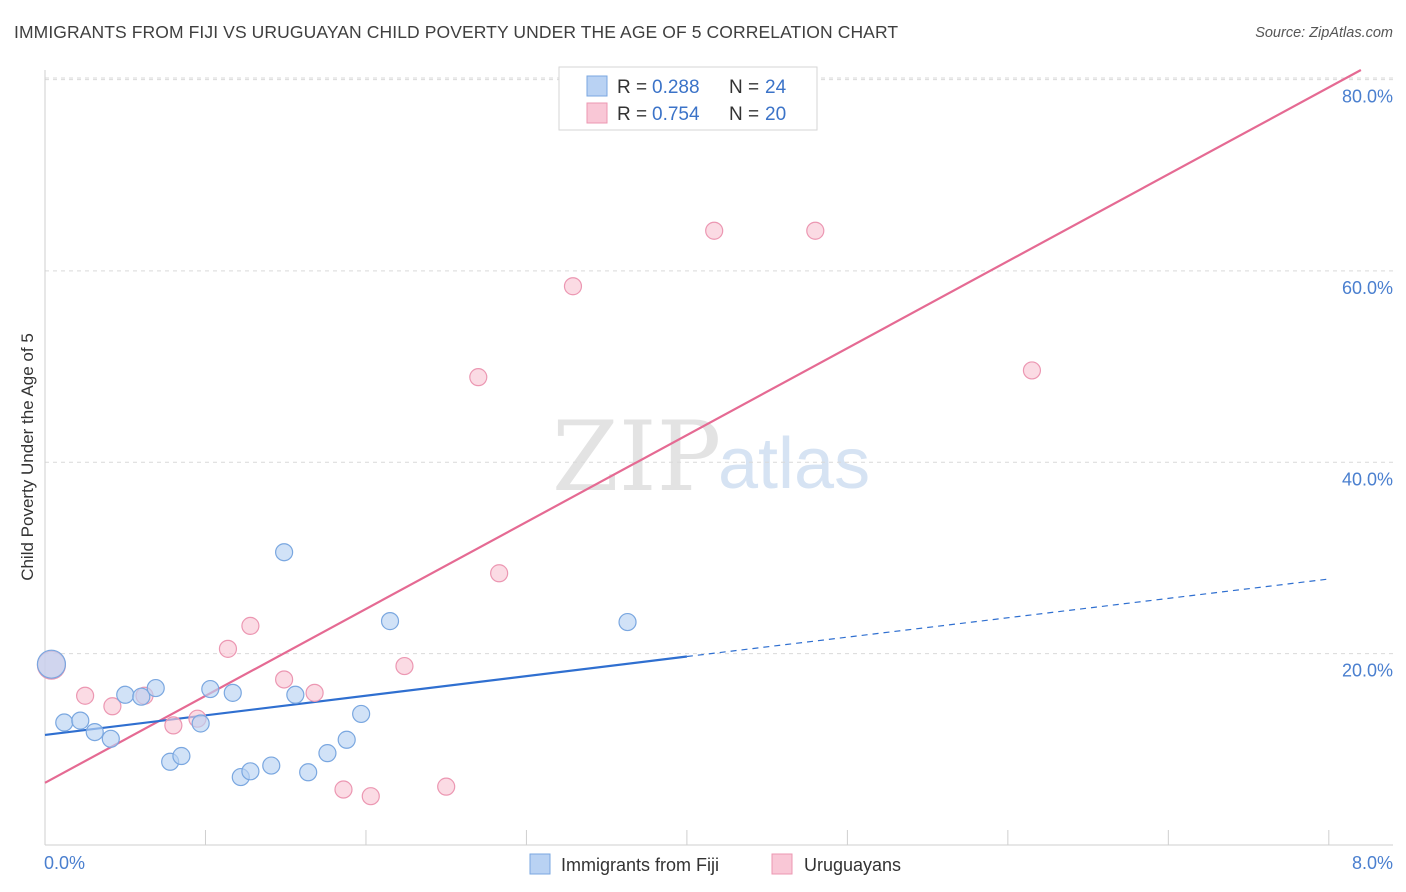 The height and width of the screenshot is (892, 1406). What do you see at coordinates (676, 114) in the screenshot?
I see `legend-r-value-uruguayans: 0.754` at bounding box center [676, 114].